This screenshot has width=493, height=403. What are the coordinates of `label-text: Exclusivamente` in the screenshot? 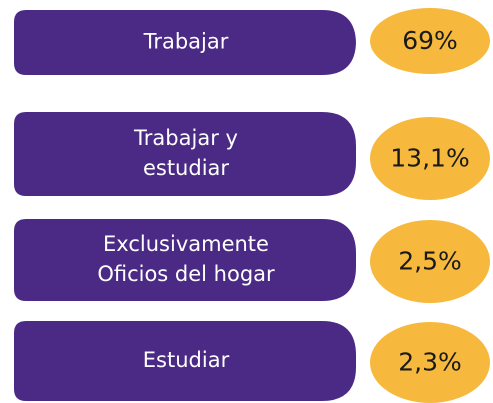 It's located at (186, 244).